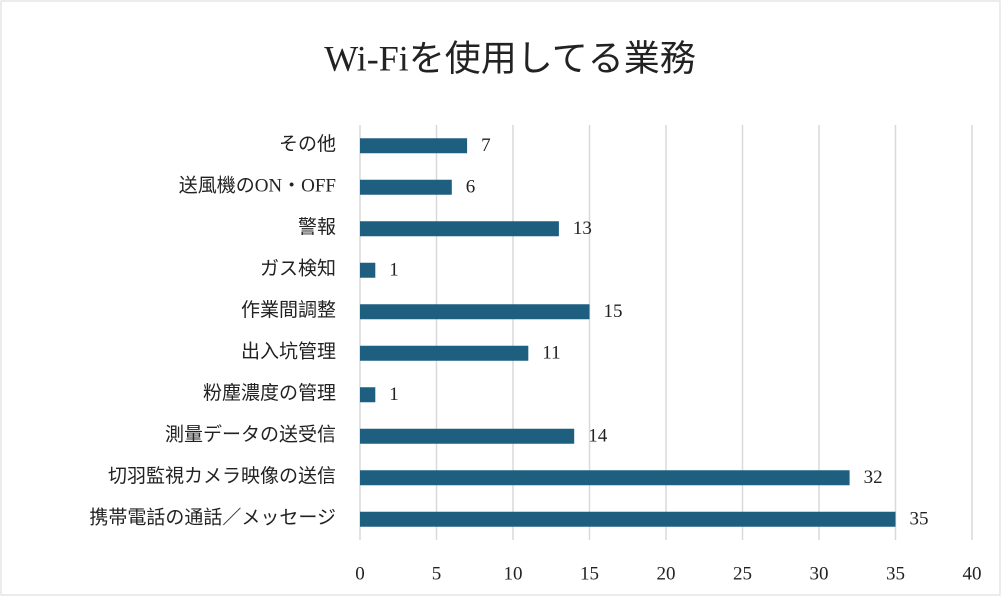  What do you see at coordinates (250, 435) in the screenshot?
I see `y-tick-label: 測量データの送受信` at bounding box center [250, 435].